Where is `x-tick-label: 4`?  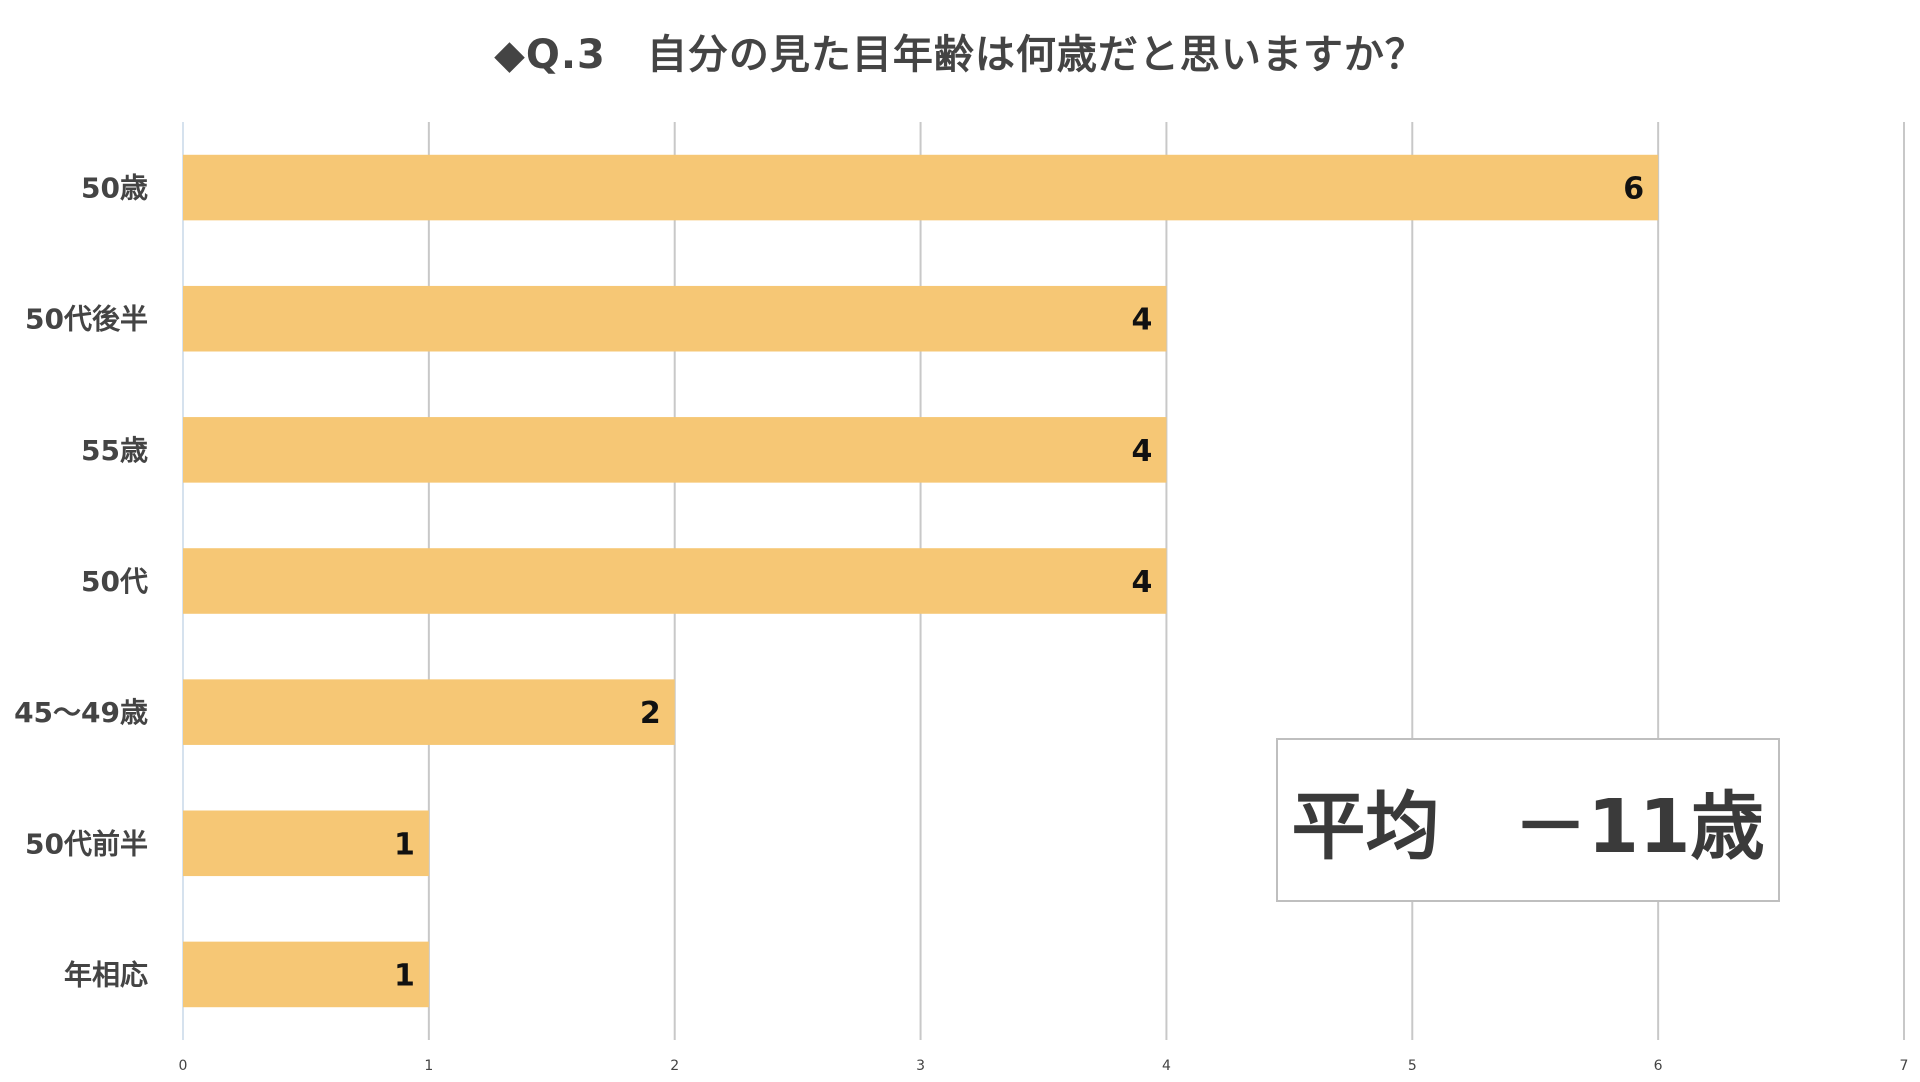 x-tick-label: 4 is located at coordinates (1166, 1066).